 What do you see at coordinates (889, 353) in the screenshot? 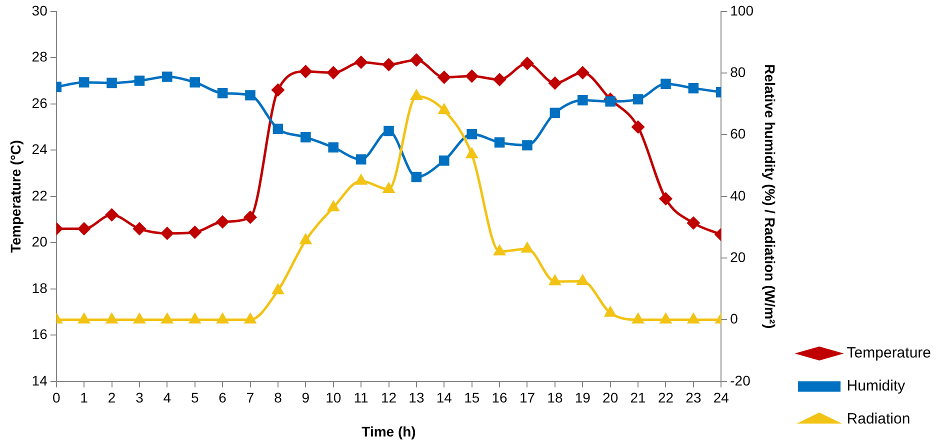
I see `legend-label: Temperature` at bounding box center [889, 353].